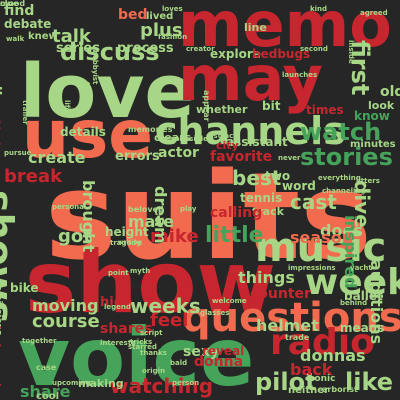  Describe the element at coordinates (57, 157) in the screenshot. I see `word-create: create` at that location.